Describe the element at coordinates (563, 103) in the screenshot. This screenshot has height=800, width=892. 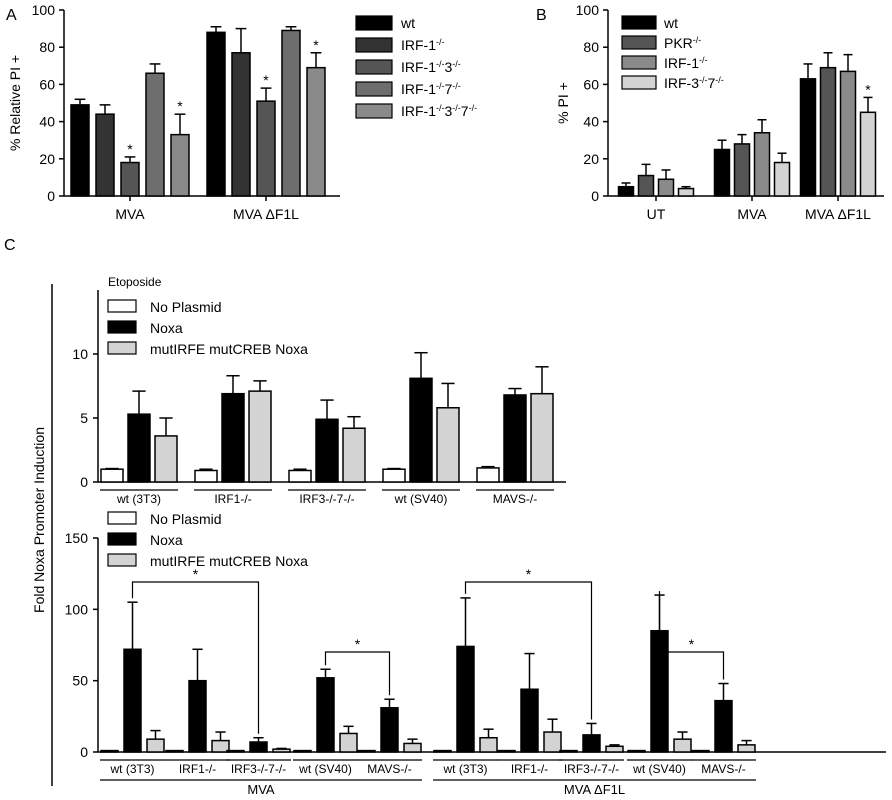
I see `b-y-axis-label: % PI +` at that location.